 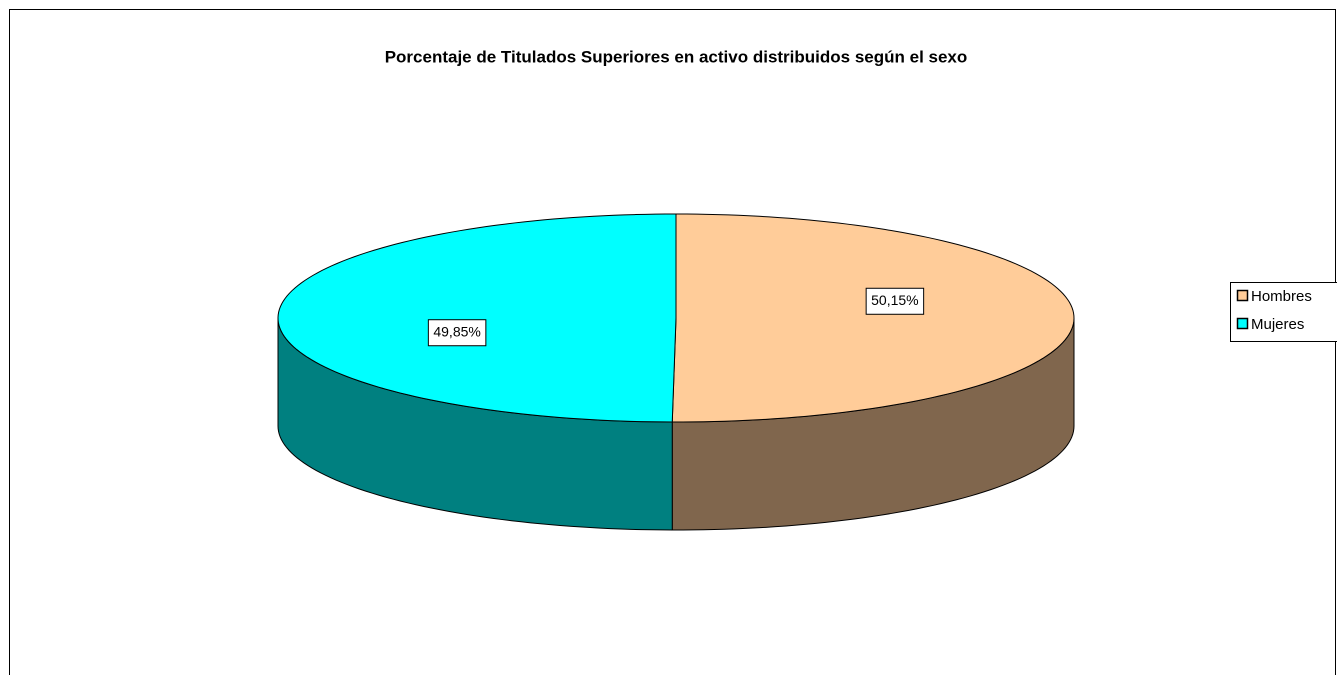 I want to click on data-label: 50,15%, so click(x=895, y=301).